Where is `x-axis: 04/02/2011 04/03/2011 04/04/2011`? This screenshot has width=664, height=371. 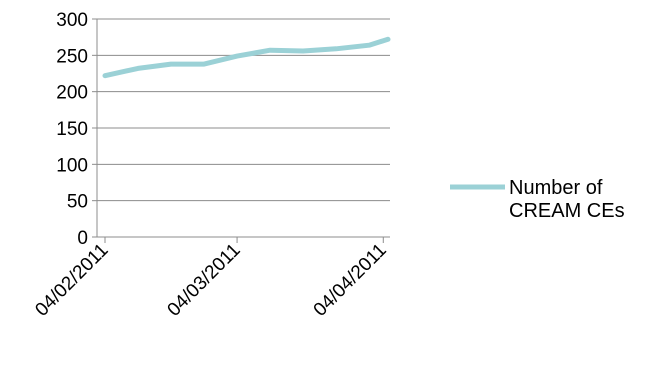 x-axis: 04/02/2011 04/03/2011 04/04/2011 is located at coordinates (211, 278).